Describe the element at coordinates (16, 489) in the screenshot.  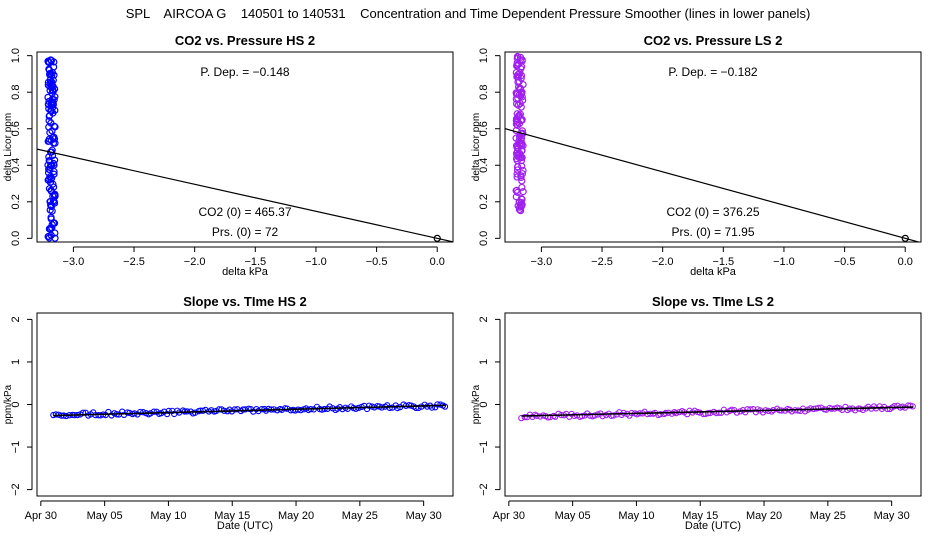
I see `y-tick-label: −2` at that location.